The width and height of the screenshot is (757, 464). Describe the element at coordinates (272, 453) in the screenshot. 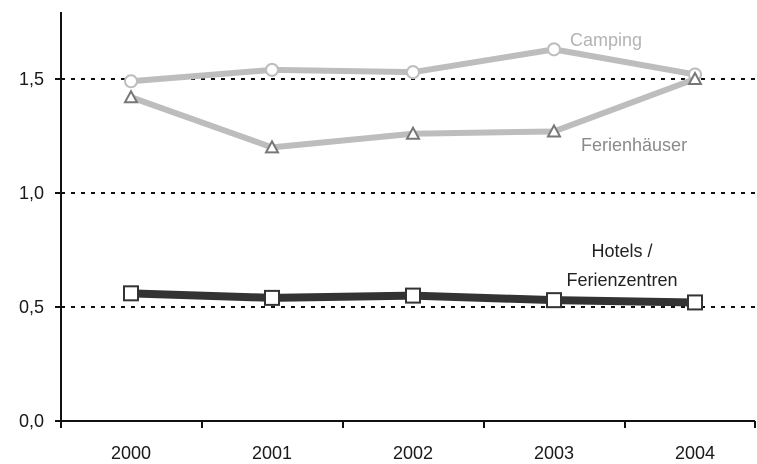

I see `x-tick-label: 2001` at that location.